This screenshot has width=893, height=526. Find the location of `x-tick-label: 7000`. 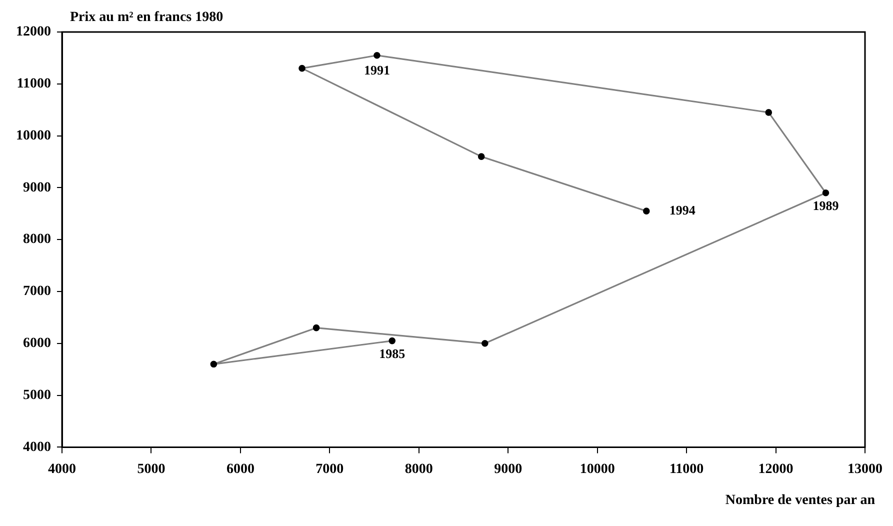

x-tick-label: 7000 is located at coordinates (330, 470).